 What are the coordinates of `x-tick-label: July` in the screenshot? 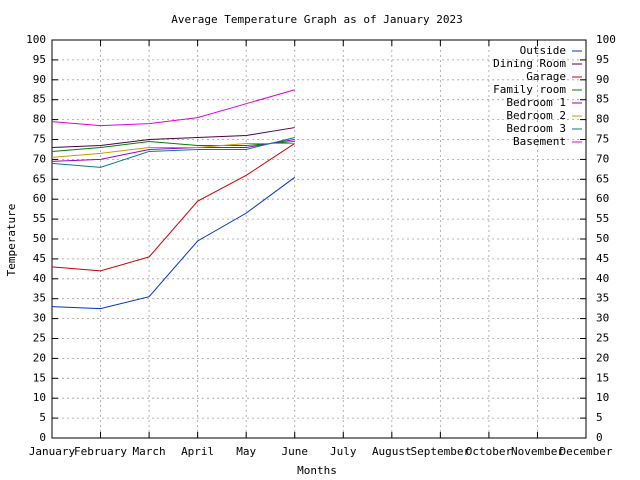 It's located at (343, 451).